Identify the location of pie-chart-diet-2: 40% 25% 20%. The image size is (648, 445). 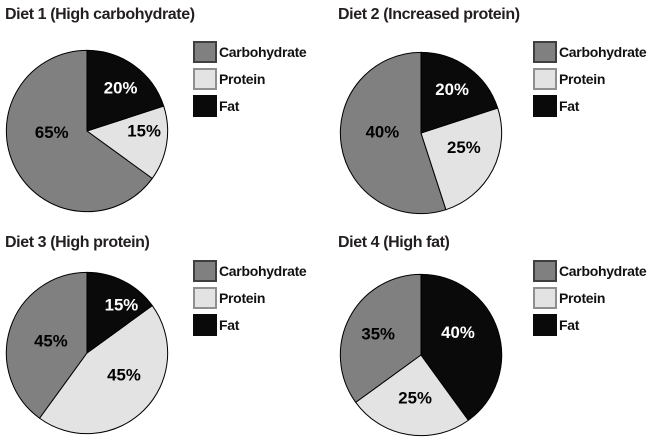
(421, 133).